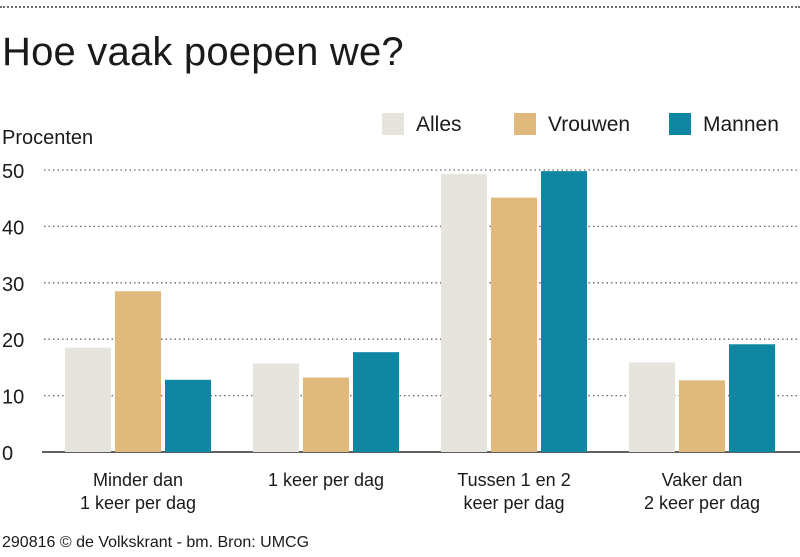  What do you see at coordinates (13, 285) in the screenshot?
I see `y-tick-label: 30` at bounding box center [13, 285].